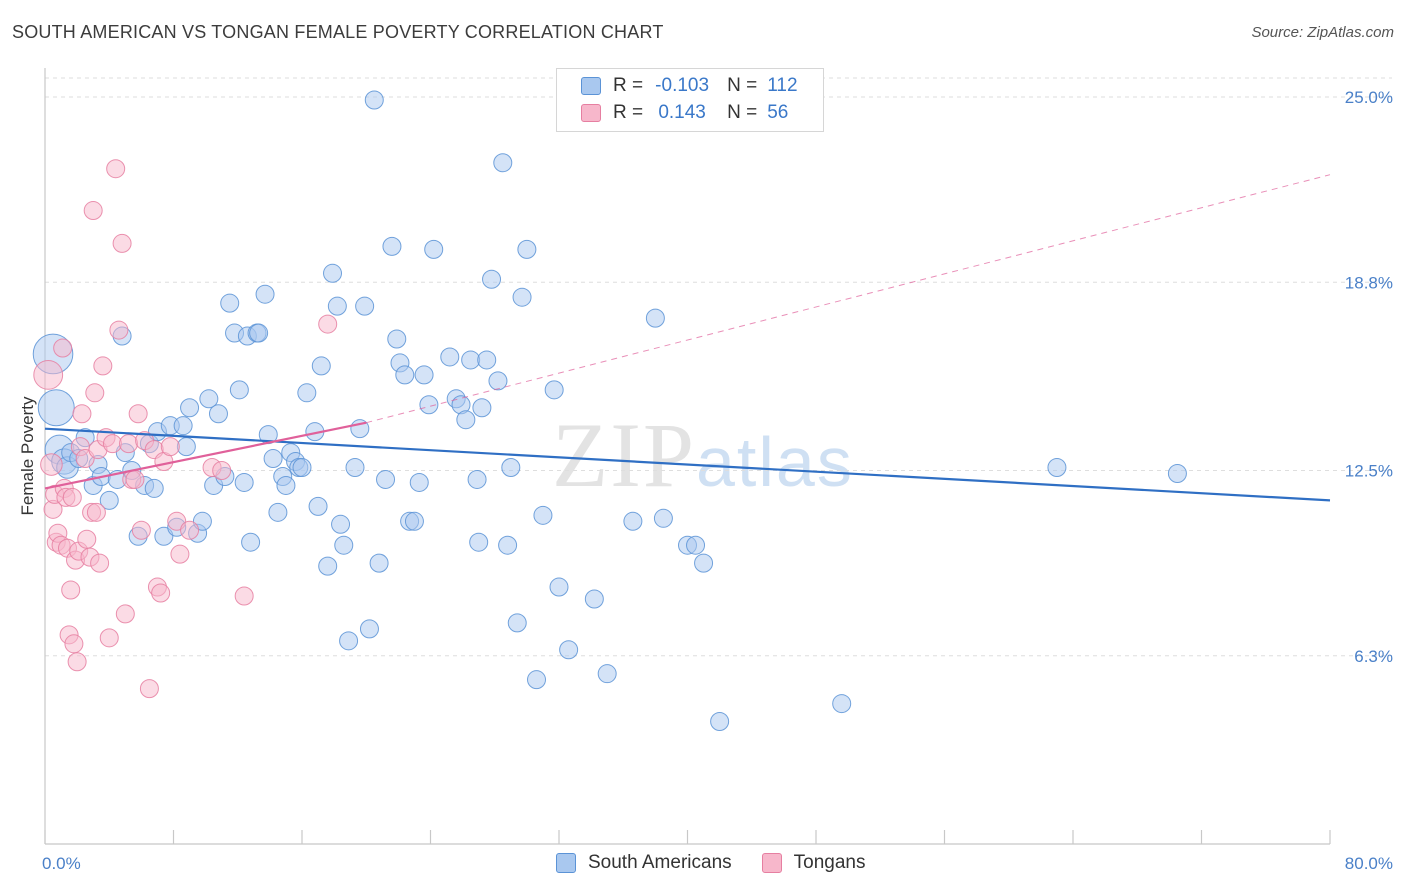 The height and width of the screenshot is (892, 1406). I want to click on legend-swatch-tongans, so click(591, 113).